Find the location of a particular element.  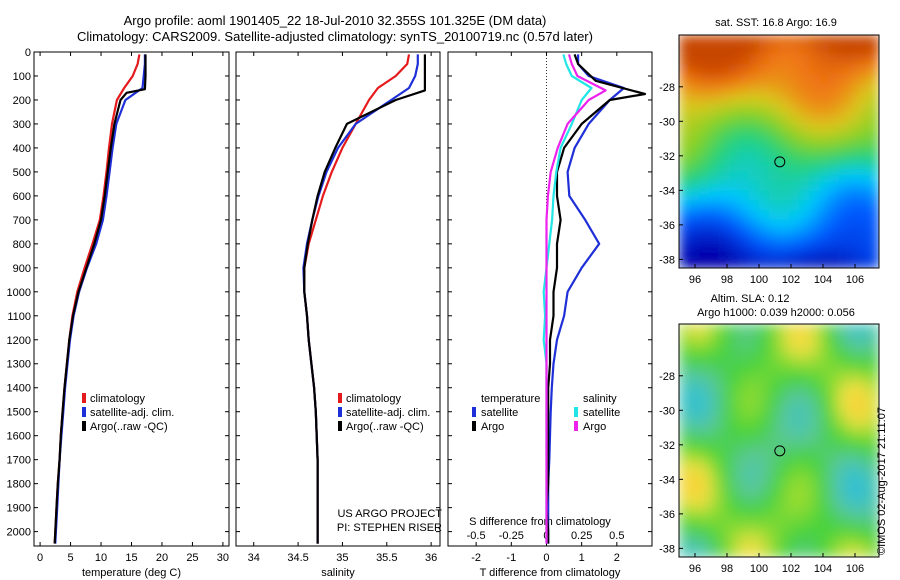

y-tick-label: 2000 is located at coordinates (19, 533).